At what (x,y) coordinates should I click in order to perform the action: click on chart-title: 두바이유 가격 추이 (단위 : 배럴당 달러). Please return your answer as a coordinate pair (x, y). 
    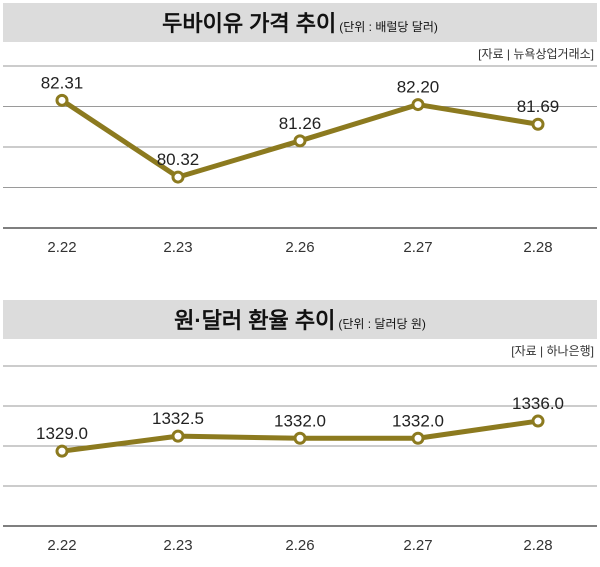
    Looking at the image, I should click on (300, 23).